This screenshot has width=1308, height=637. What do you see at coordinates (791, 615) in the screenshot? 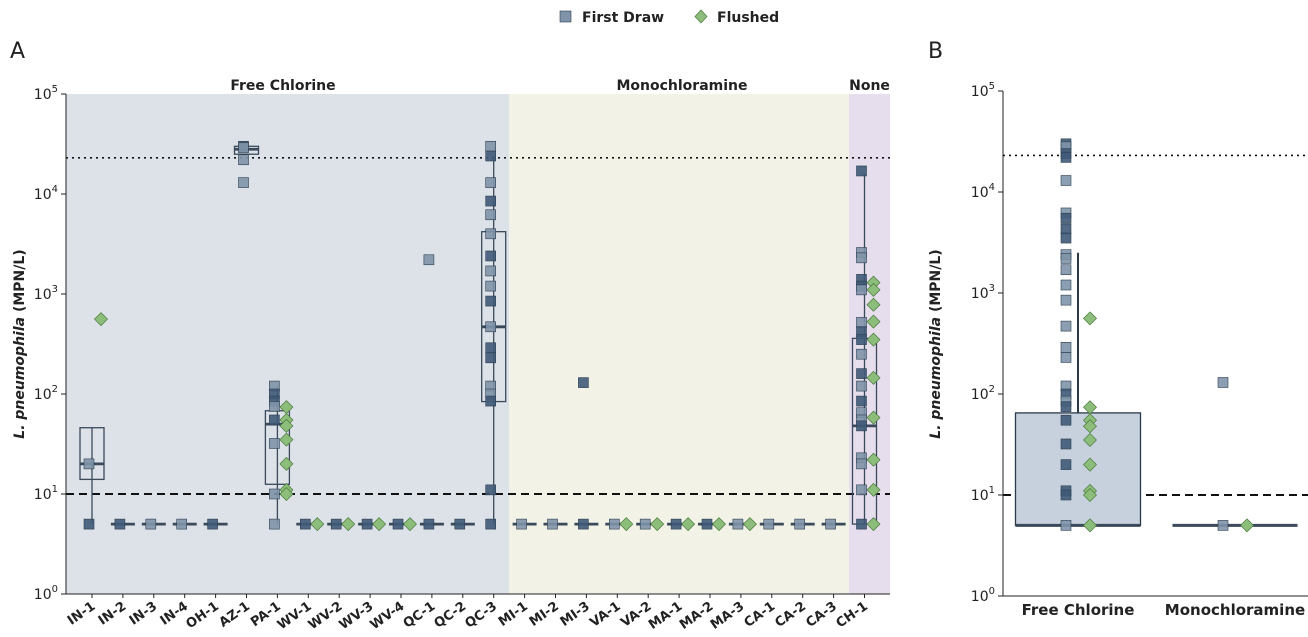
I see `x-tick-label: CA-2` at bounding box center [791, 615].